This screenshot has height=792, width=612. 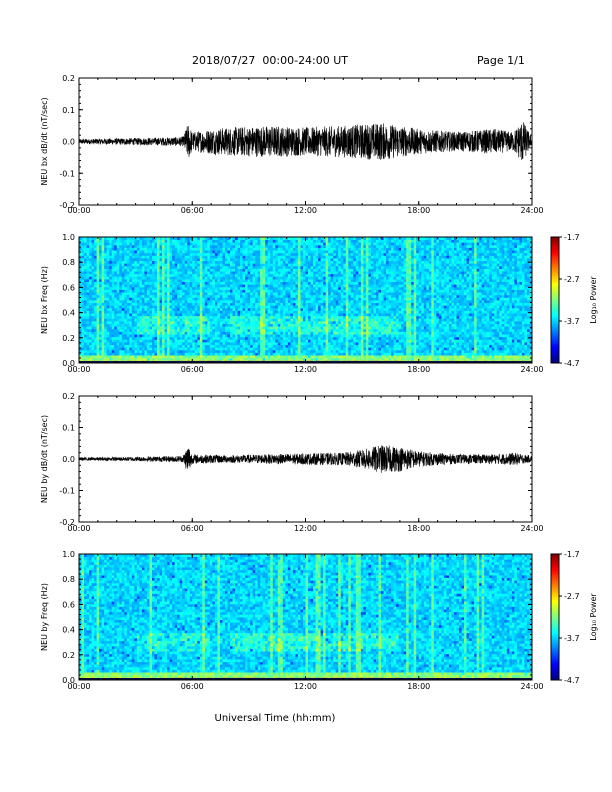 What do you see at coordinates (572, 596) in the screenshot?
I see `colorbar-tick-label: -2.7` at bounding box center [572, 596].